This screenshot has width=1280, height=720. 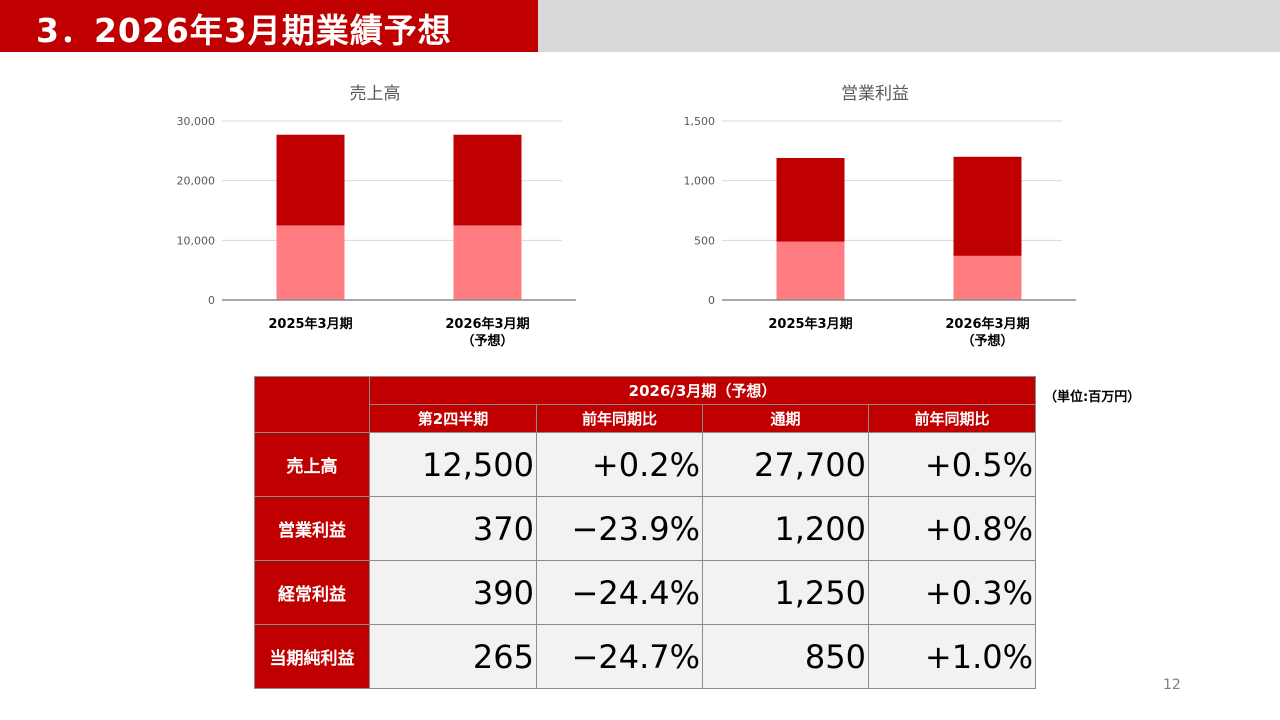 What do you see at coordinates (312, 404) in the screenshot?
I see `table-corner` at bounding box center [312, 404].